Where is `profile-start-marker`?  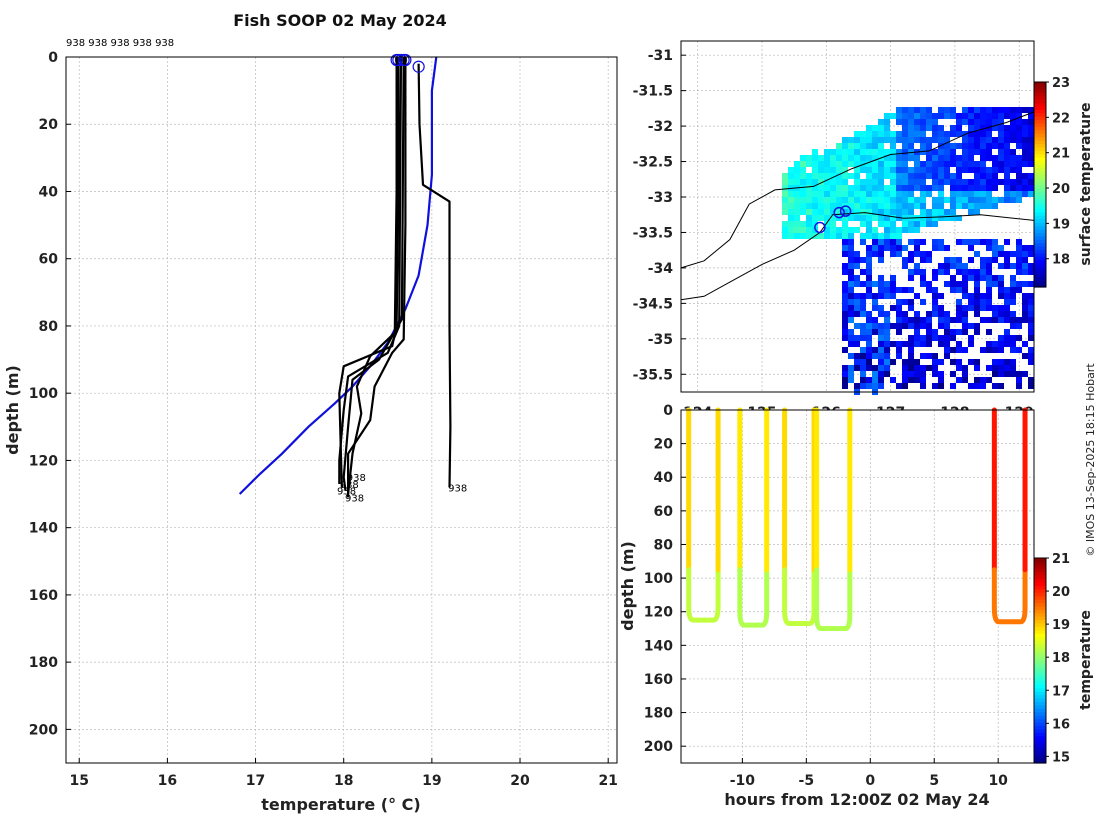
profile-start-marker is located at coordinates (405, 60).